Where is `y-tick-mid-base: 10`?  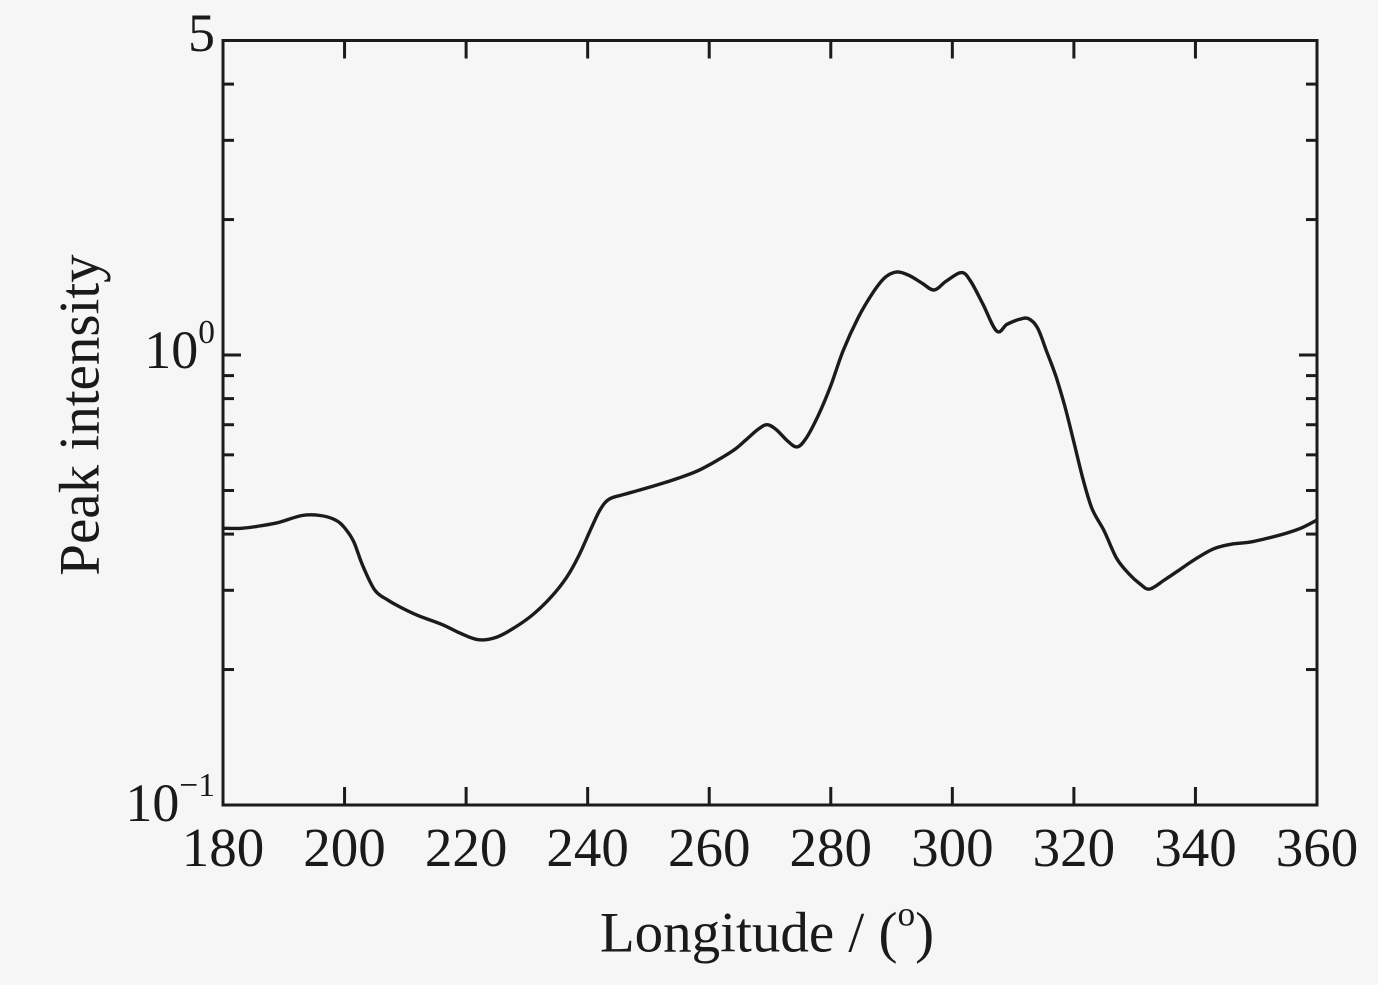
y-tick-mid-base: 10 is located at coordinates (171, 350).